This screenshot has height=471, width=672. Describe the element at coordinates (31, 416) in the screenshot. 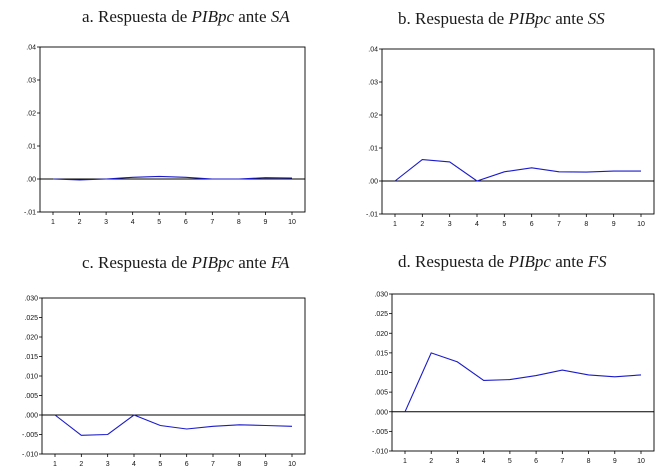

I see `ytick-label-c: .000` at that location.